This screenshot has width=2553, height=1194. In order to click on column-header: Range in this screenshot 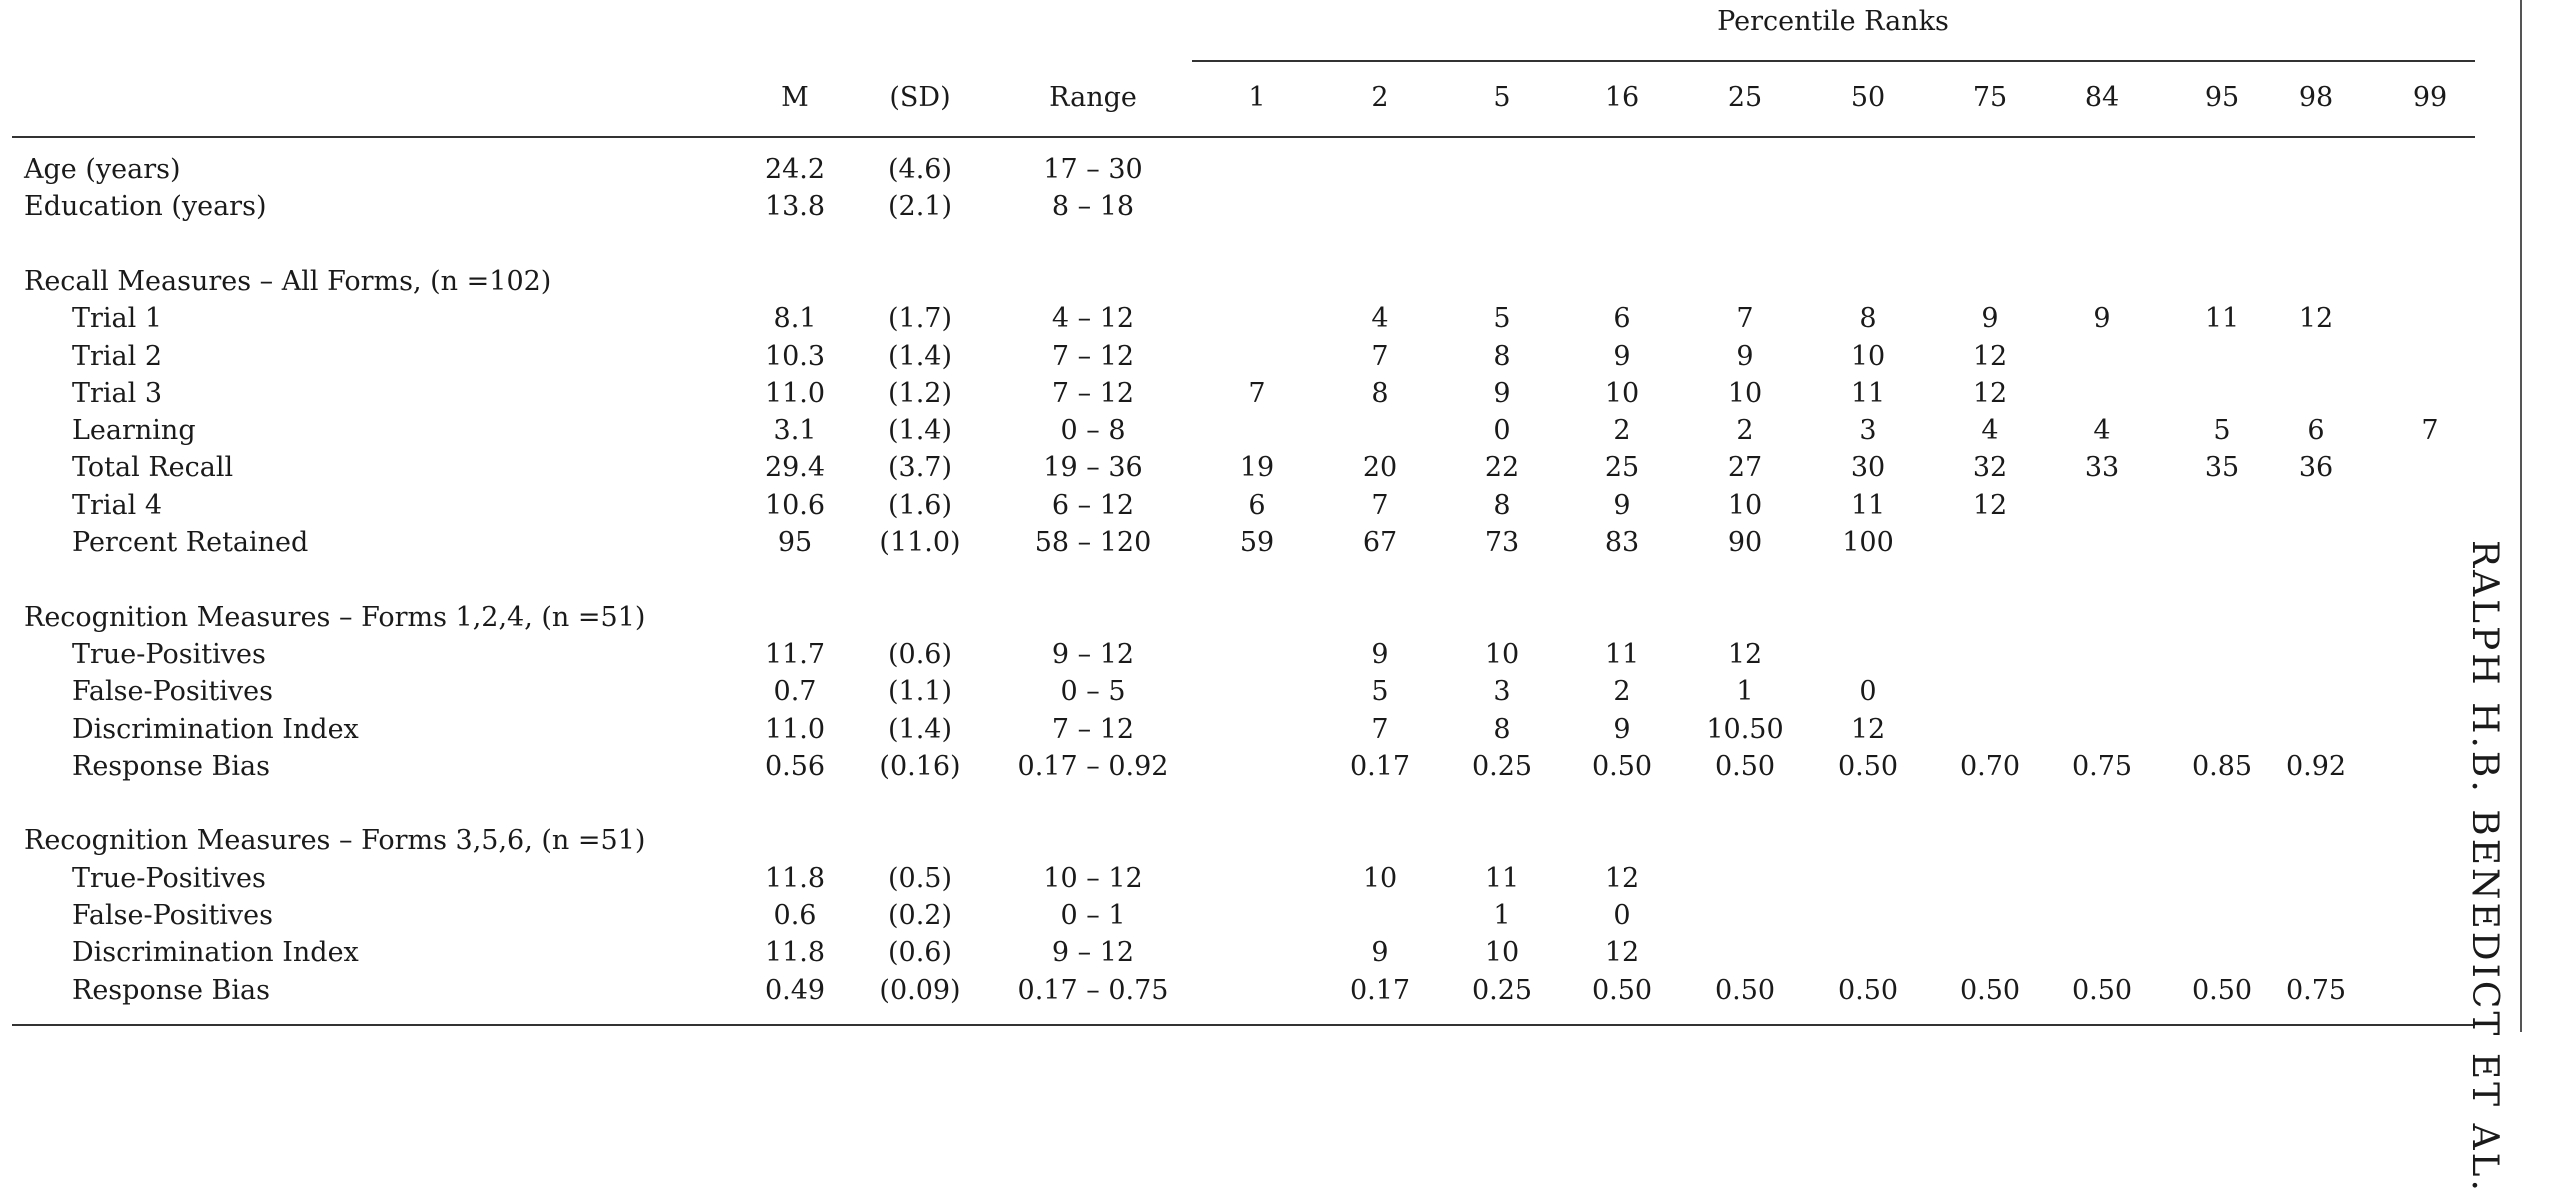, I will do `click(1093, 97)`.